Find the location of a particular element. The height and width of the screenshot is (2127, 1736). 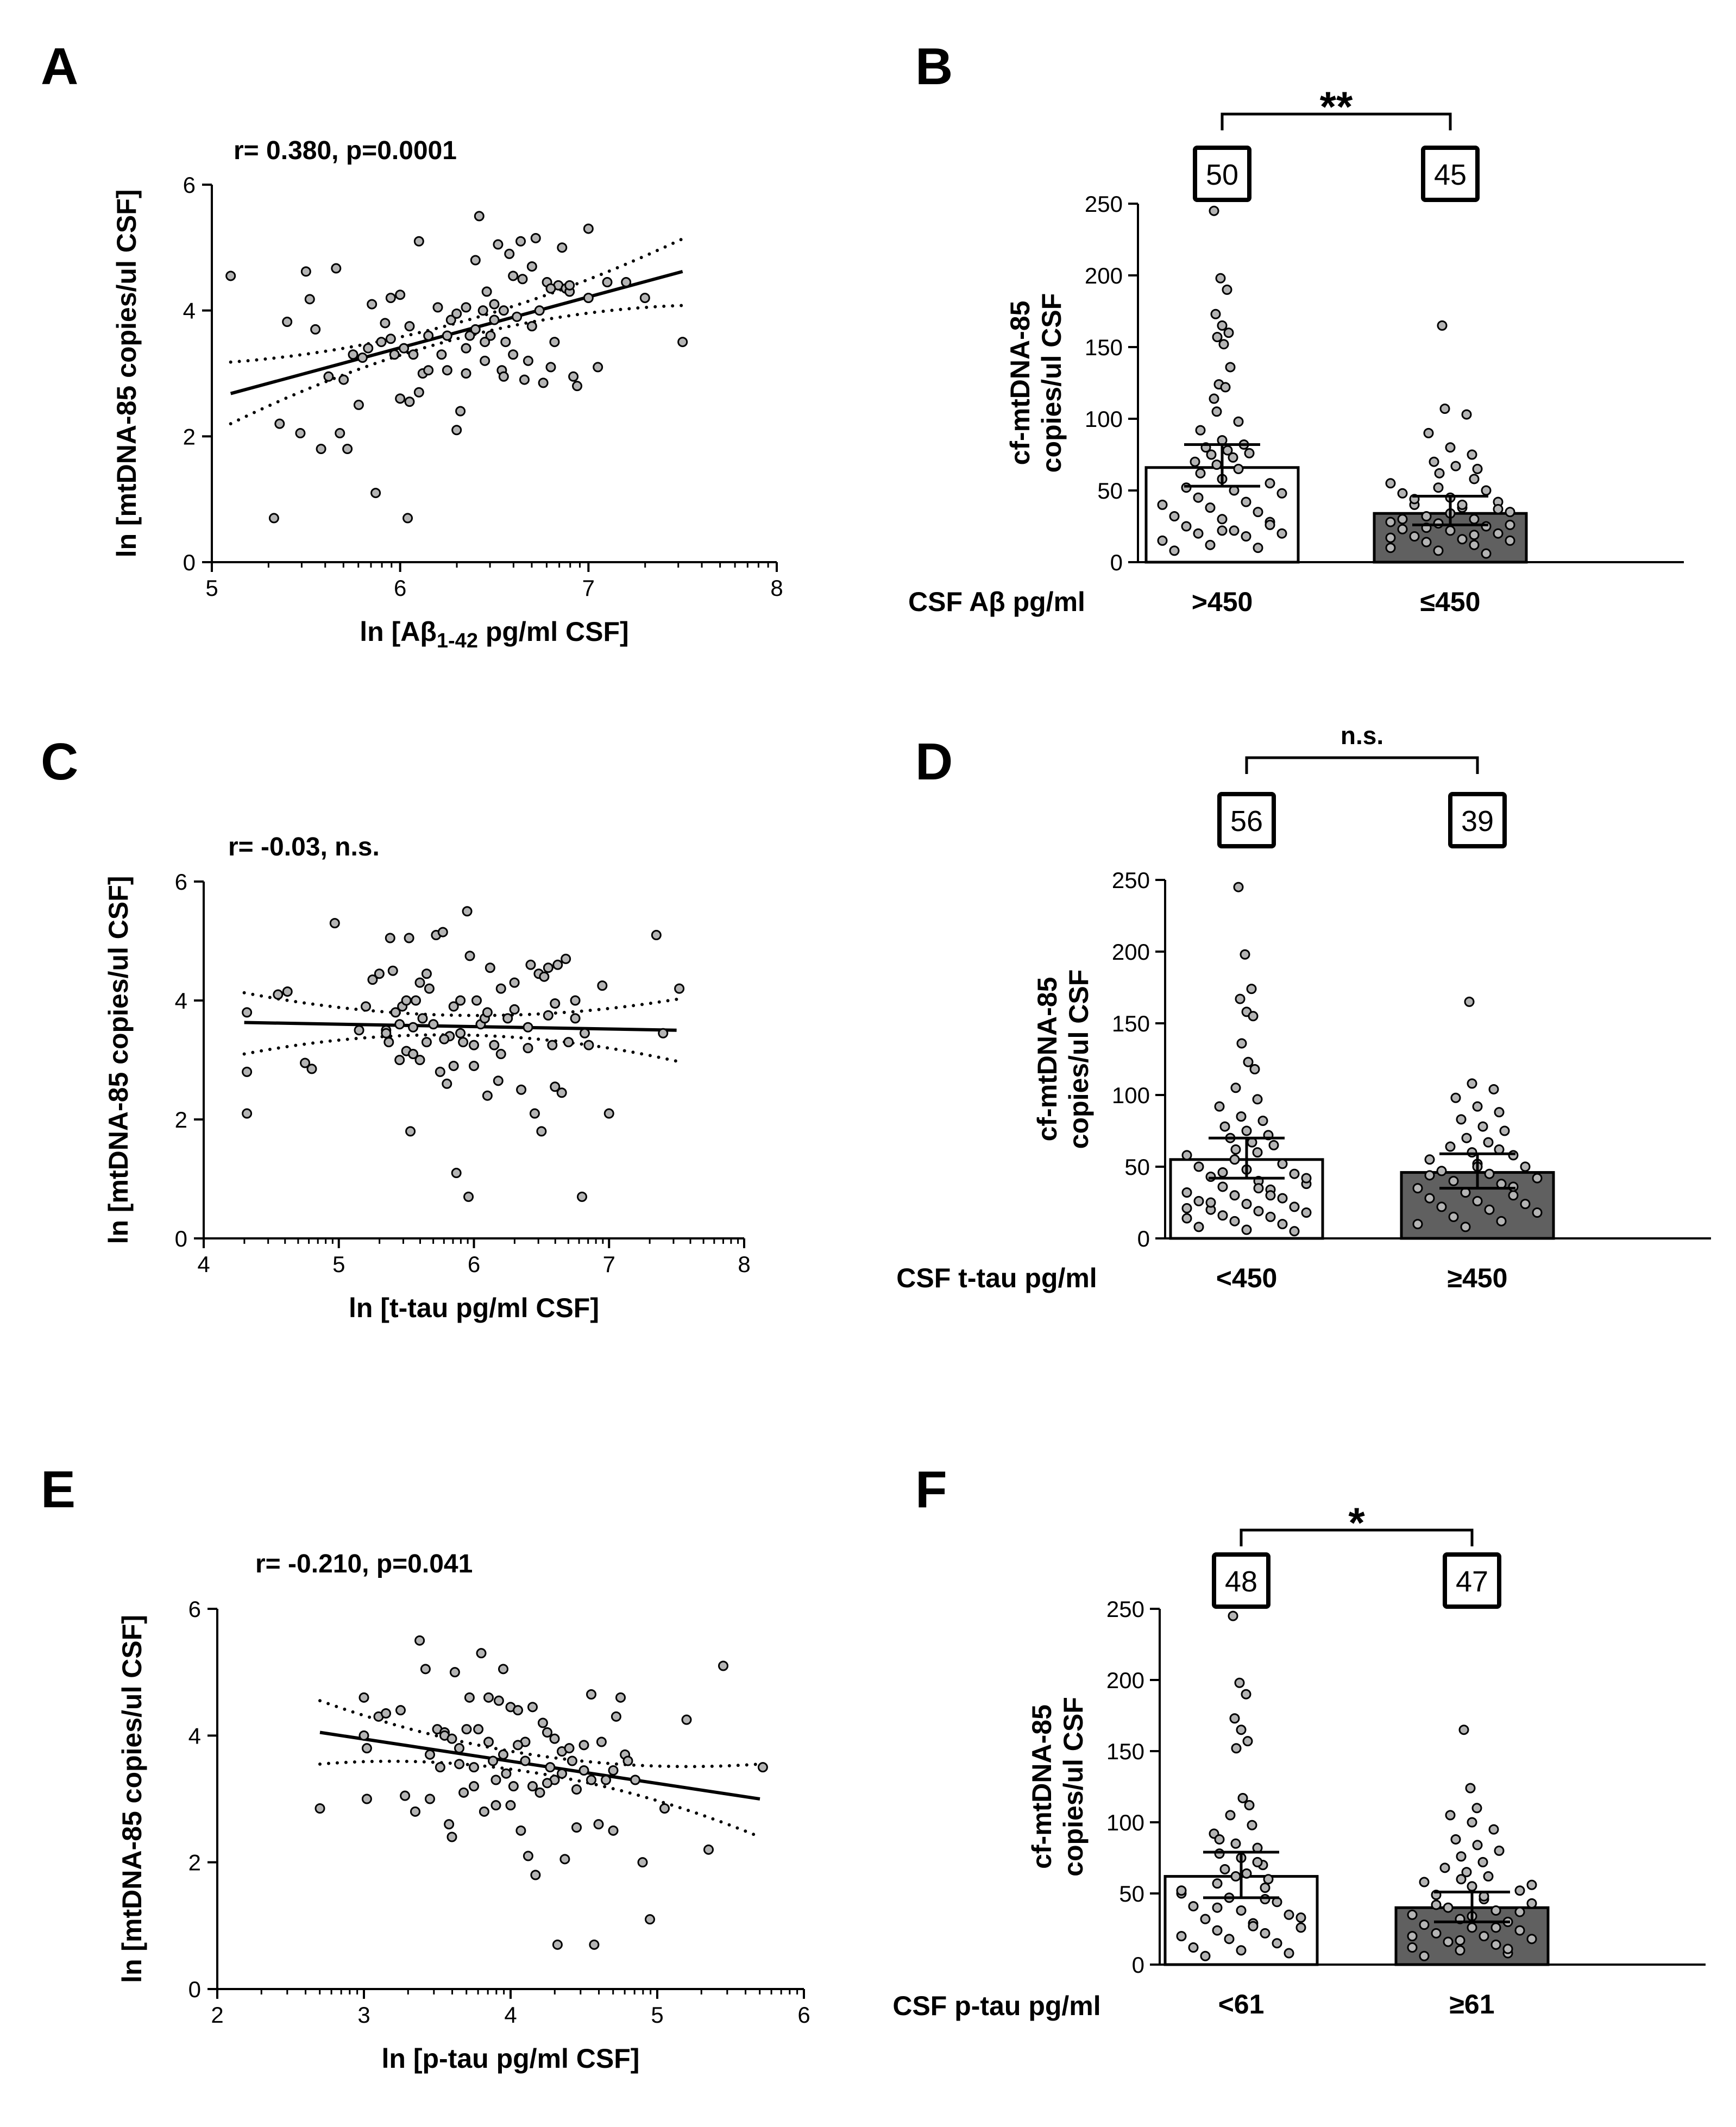

x-axis-label-main: ln [t-tau pg/ml CSF] is located at coordinates (474, 1308).